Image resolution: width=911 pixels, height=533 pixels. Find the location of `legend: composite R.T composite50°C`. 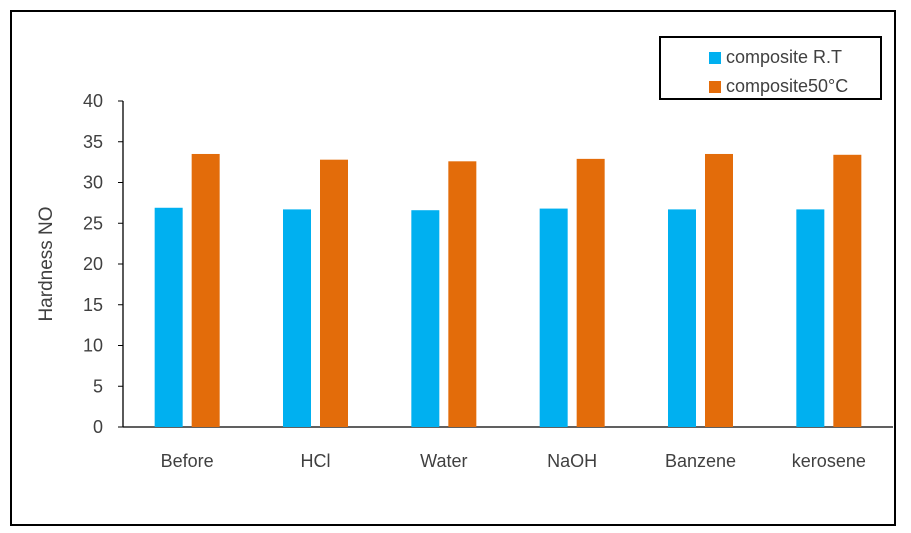

legend: composite R.T composite50°C is located at coordinates (770, 68).